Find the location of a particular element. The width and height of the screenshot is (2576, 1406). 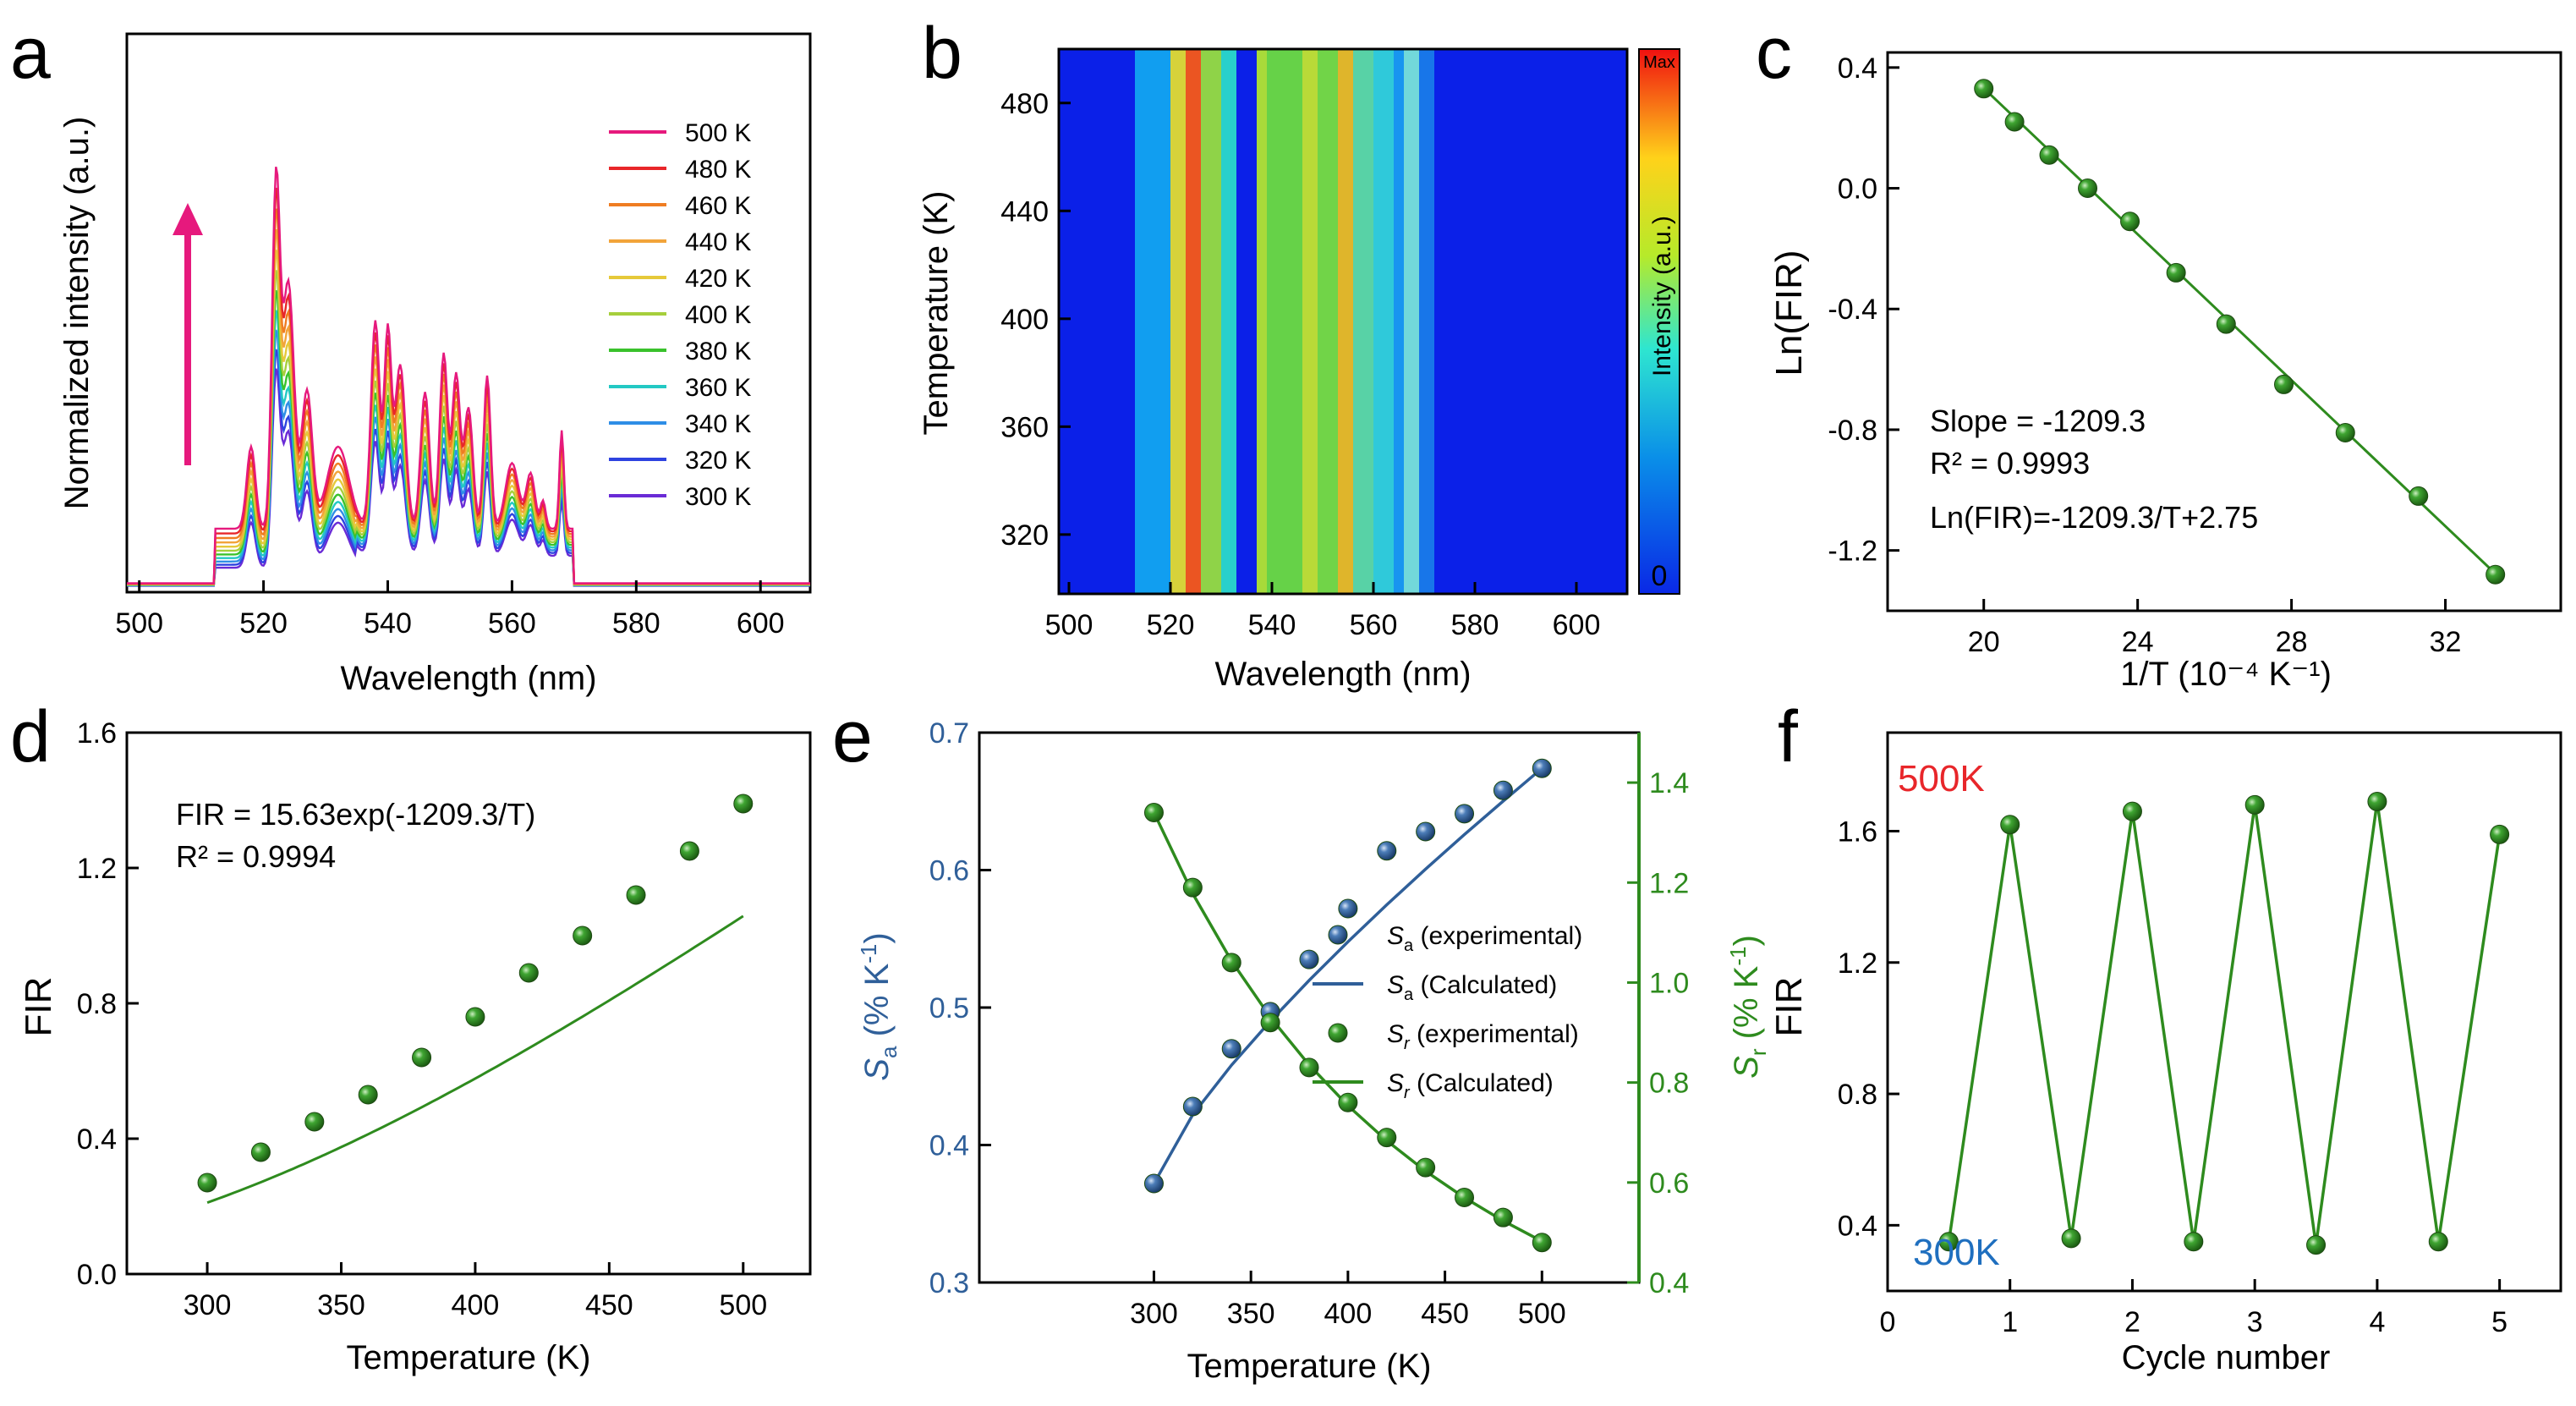

e-y-right-tick-label: 1.0 is located at coordinates (1669, 983).